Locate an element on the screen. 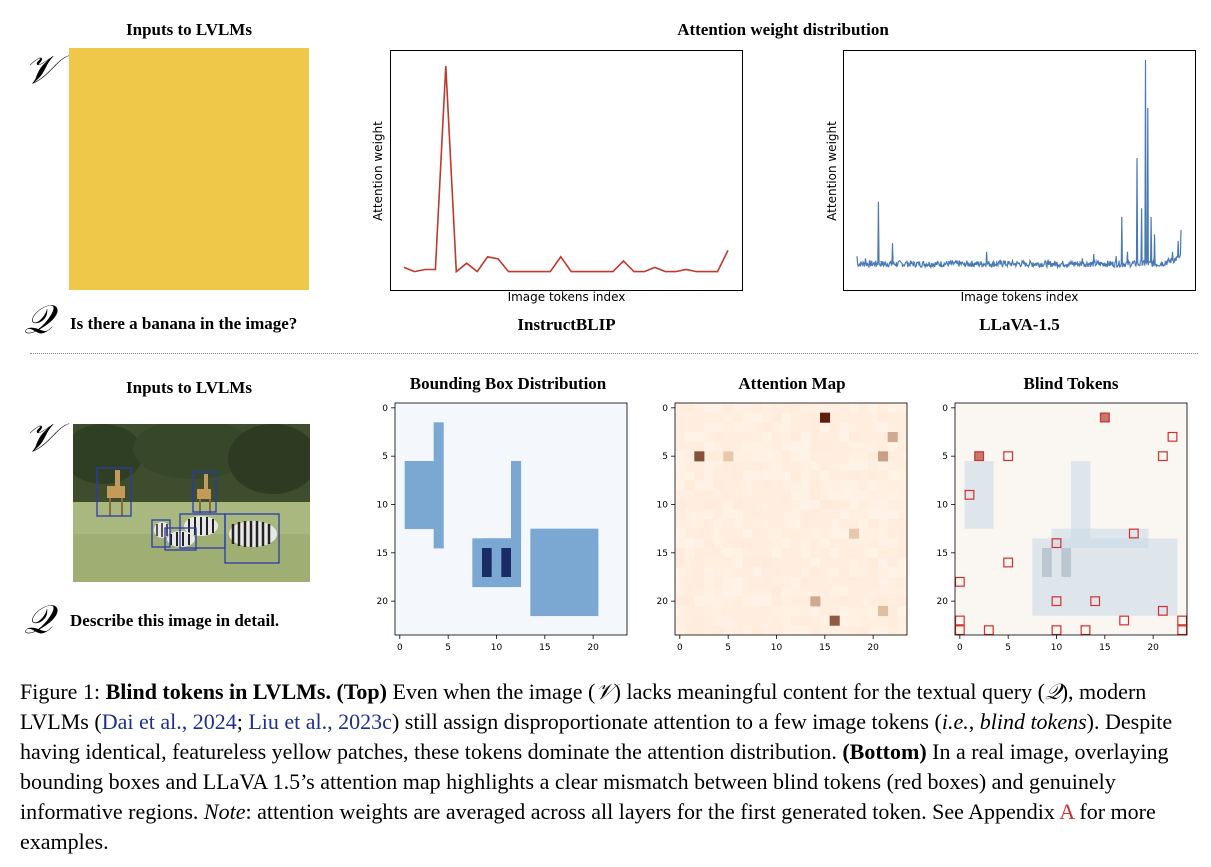 This screenshot has width=1211, height=867. top-query: Is there a banana in the image? is located at coordinates (184, 323).